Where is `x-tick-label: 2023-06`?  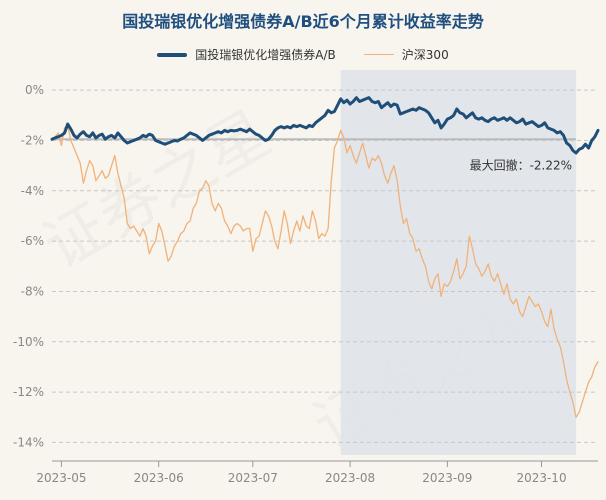
x-tick-label: 2023-06 is located at coordinates (159, 478).